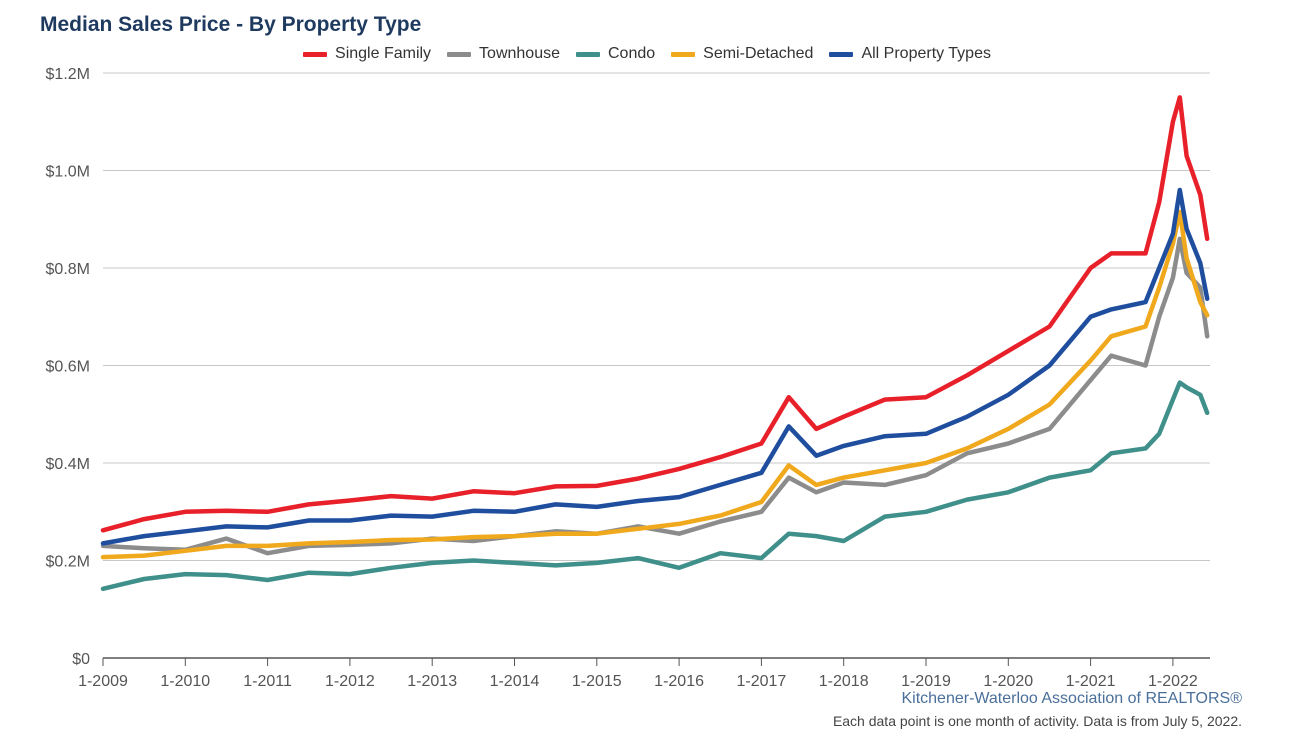 The height and width of the screenshot is (738, 1294). What do you see at coordinates (432, 681) in the screenshot?
I see `x-tick-label: 1-2013` at bounding box center [432, 681].